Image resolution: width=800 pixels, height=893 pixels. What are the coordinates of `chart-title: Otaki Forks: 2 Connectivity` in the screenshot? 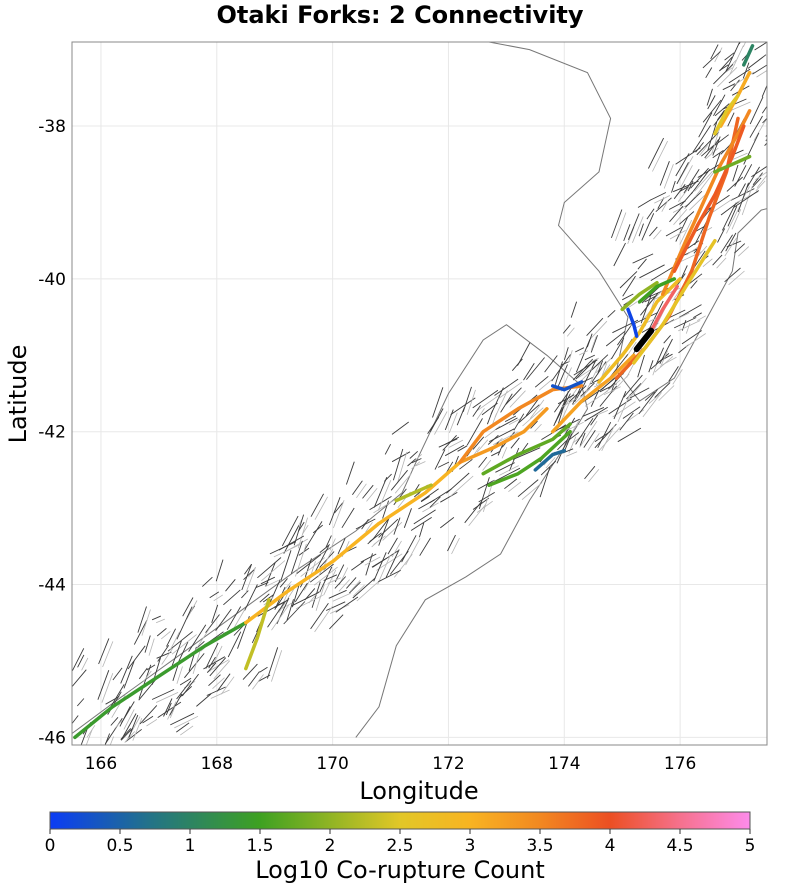 It's located at (399, 15).